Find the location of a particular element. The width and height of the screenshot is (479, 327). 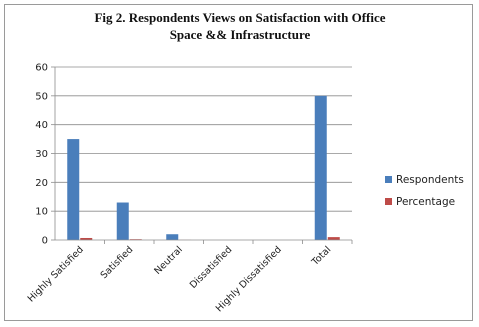

legend: Respondents Percentage is located at coordinates (424, 191).